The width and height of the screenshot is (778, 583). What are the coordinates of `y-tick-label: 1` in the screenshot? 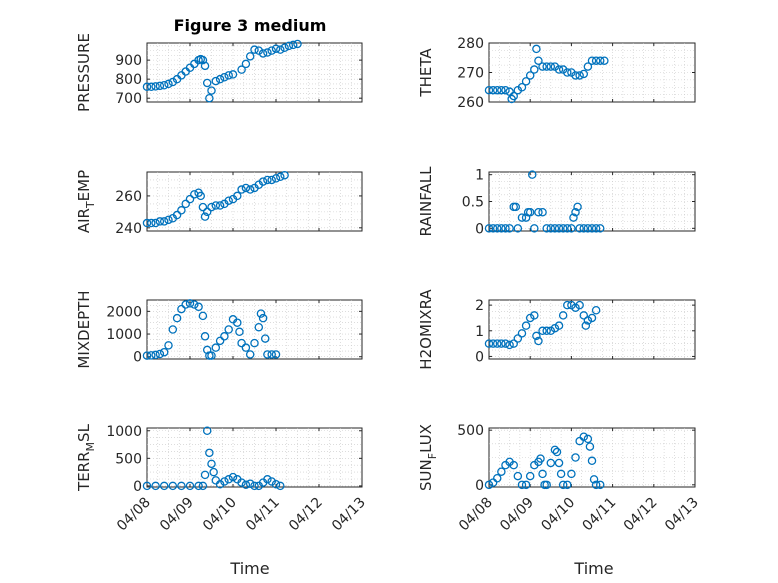 It's located at (479, 332).